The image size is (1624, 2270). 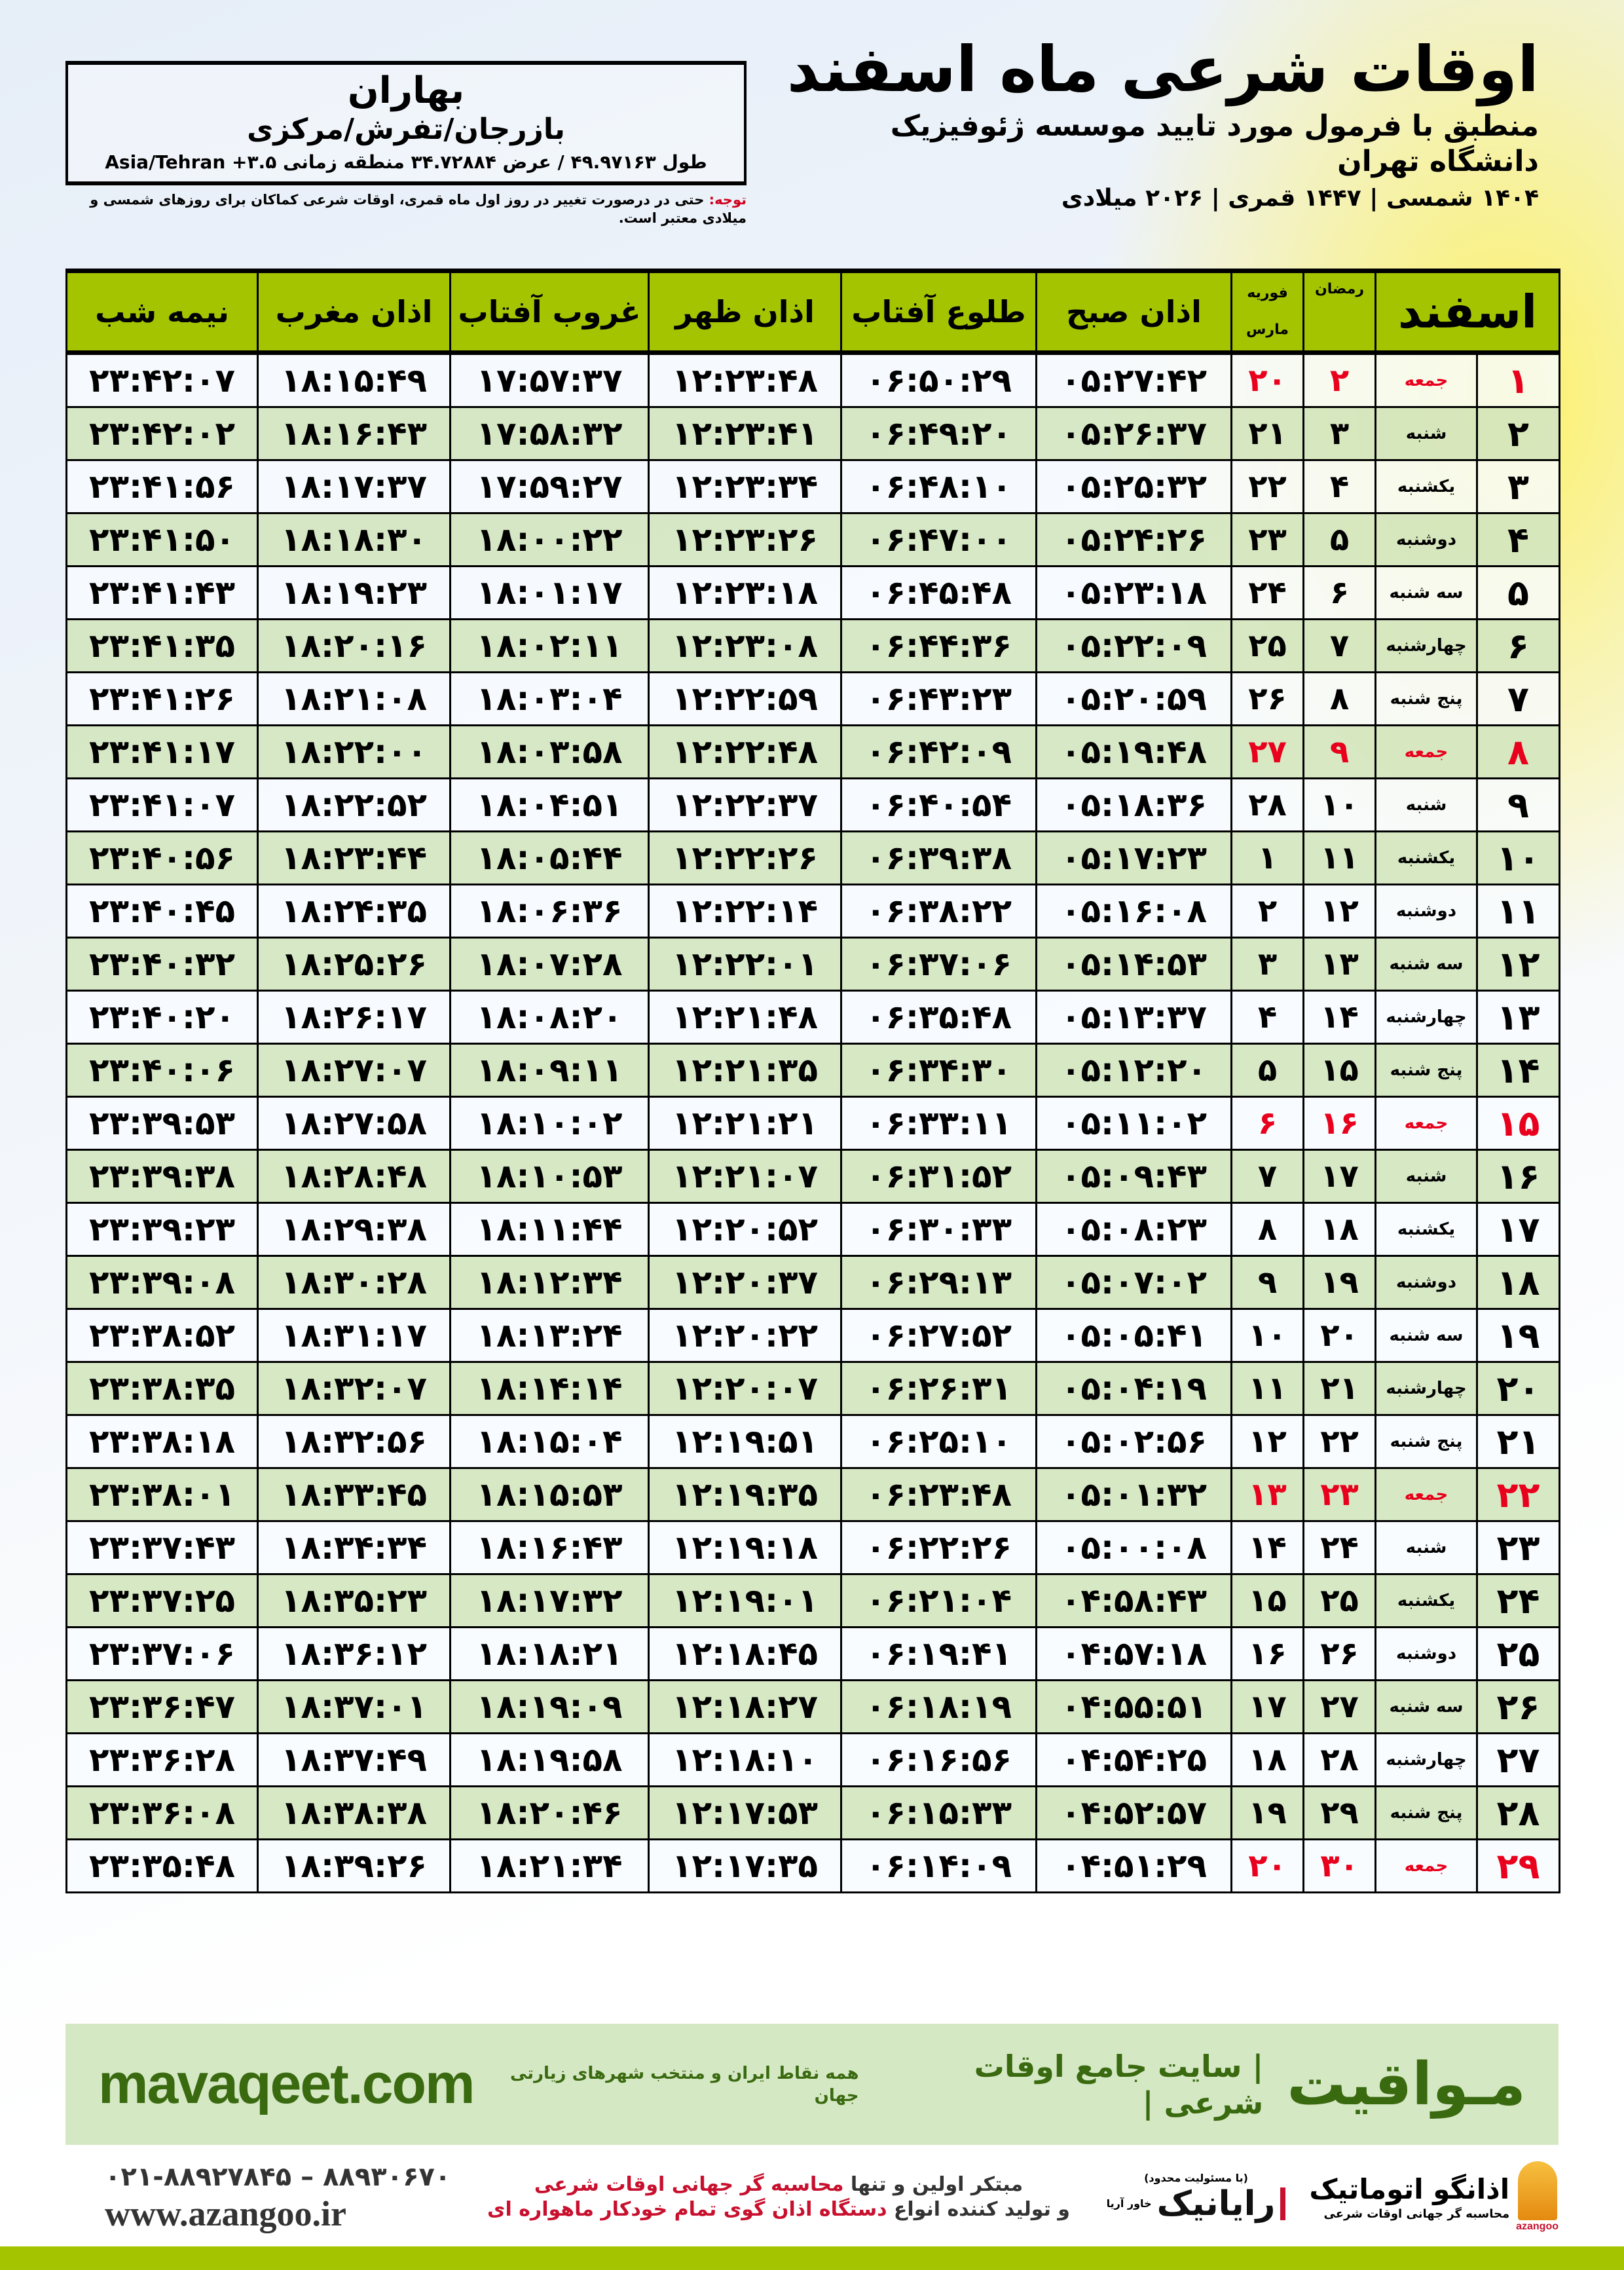 I want to click on sunset-time: ۱۸:۱۲:۳۴, so click(x=549, y=1282).